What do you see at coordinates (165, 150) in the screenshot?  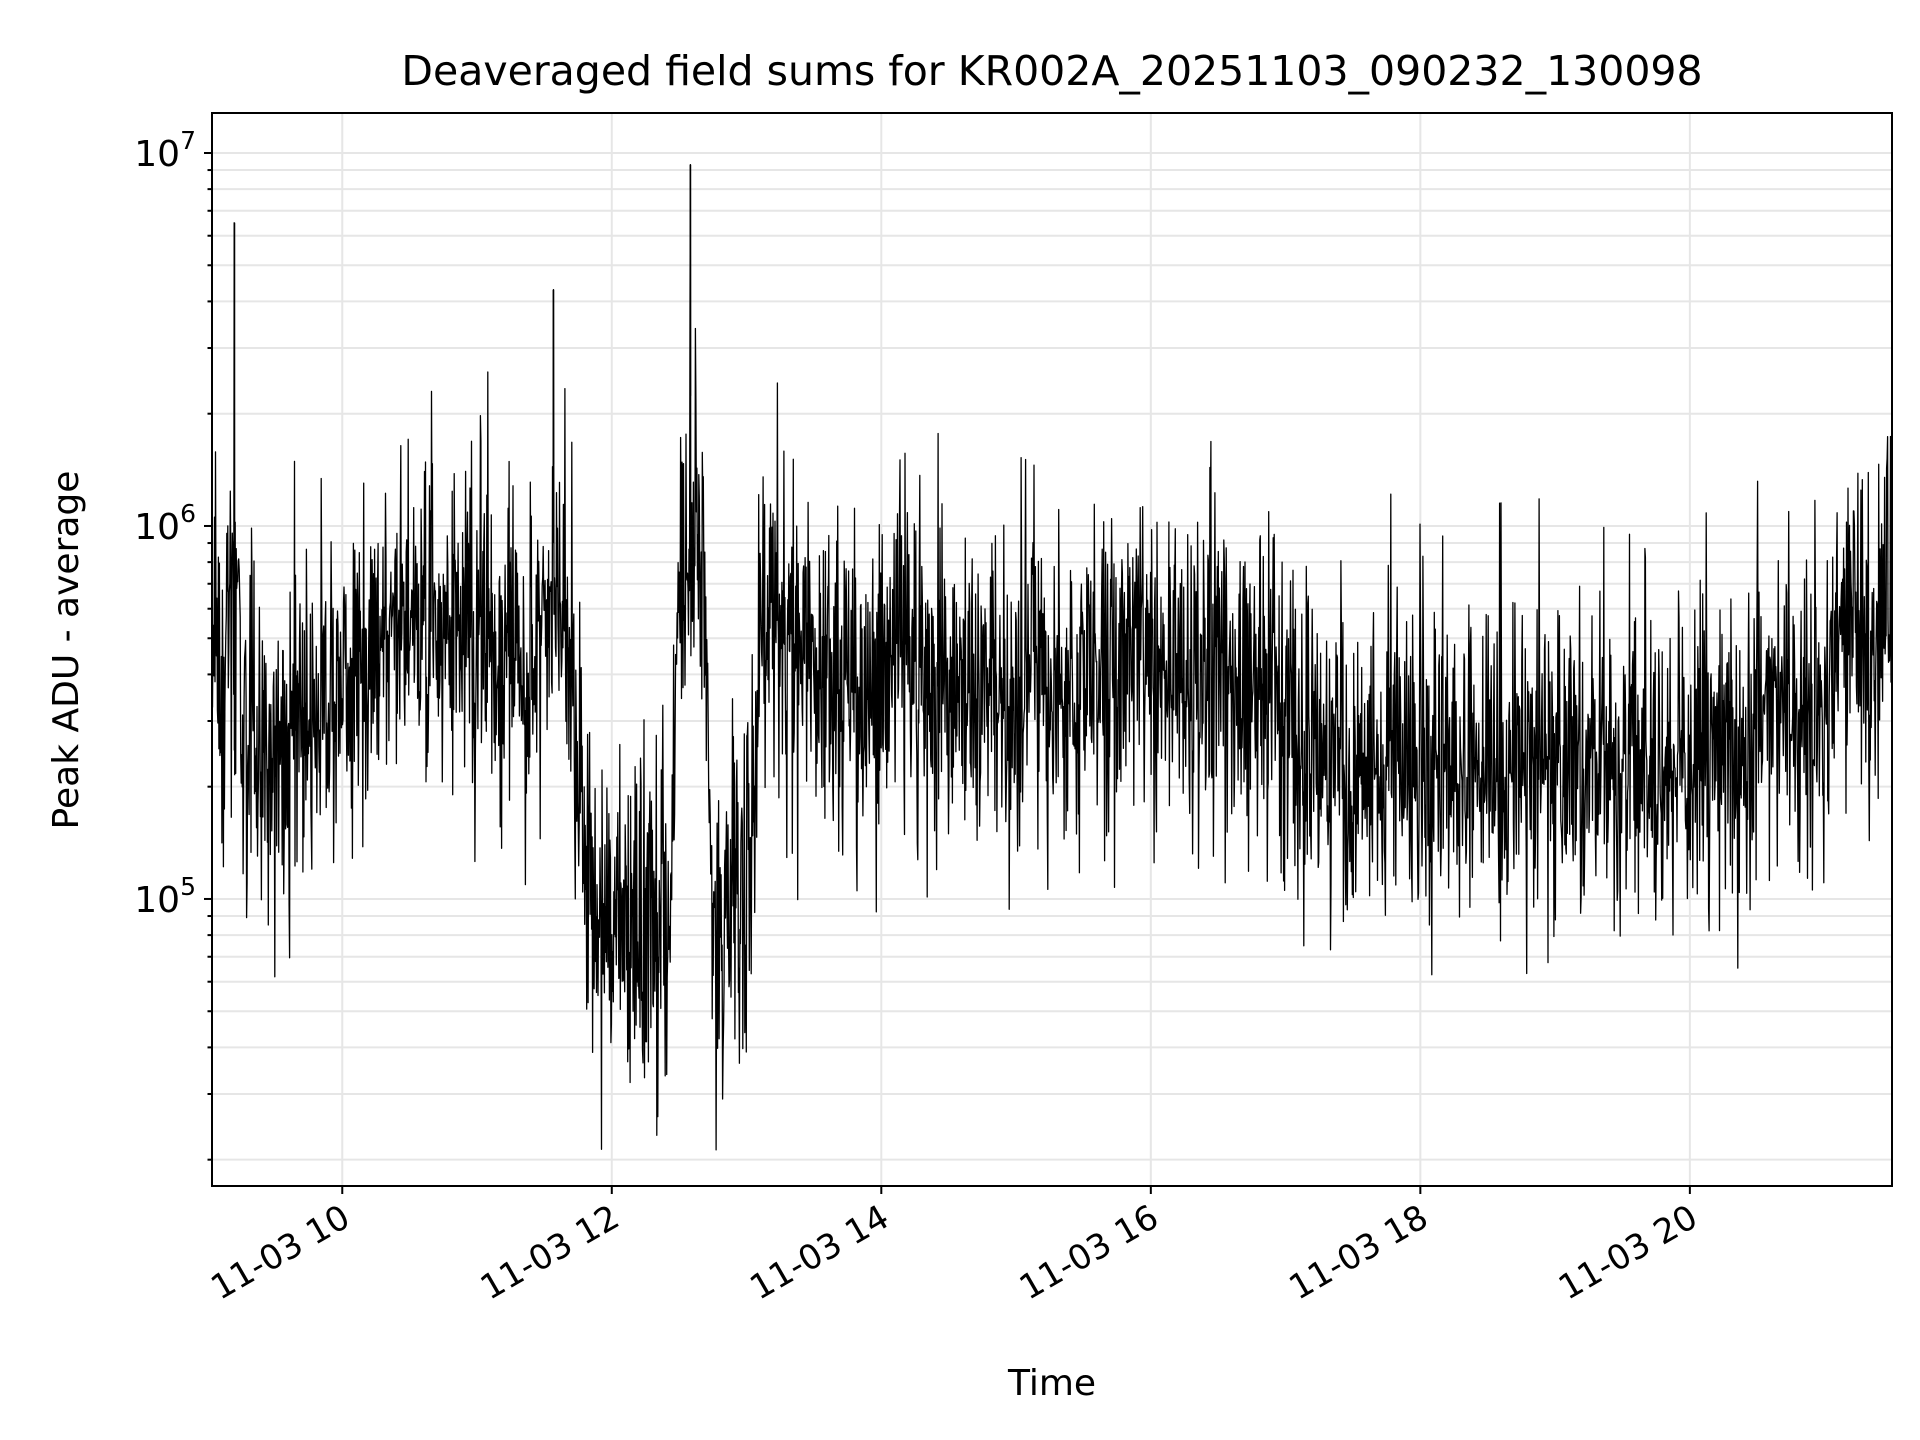 I see `y-tick-label: 10⁷` at bounding box center [165, 150].